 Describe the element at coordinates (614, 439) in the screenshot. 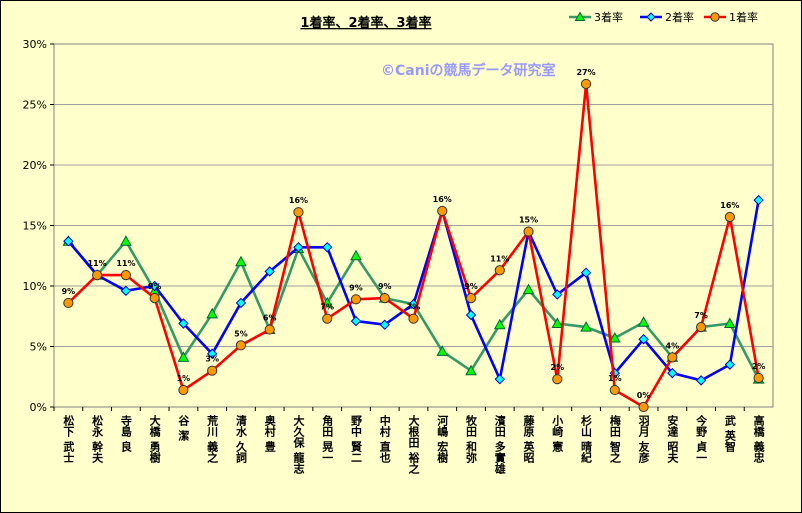

I see `x-tick-label: 梅田 智之` at that location.